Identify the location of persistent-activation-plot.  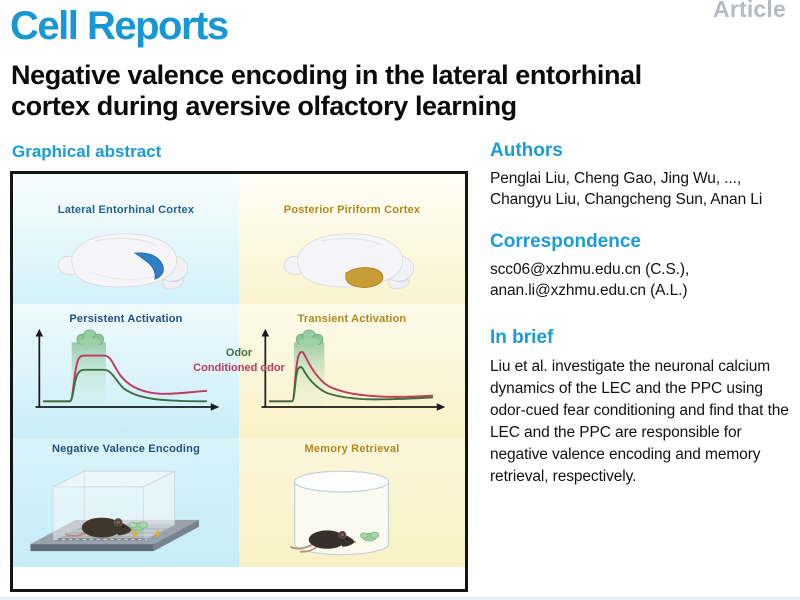
(127, 369).